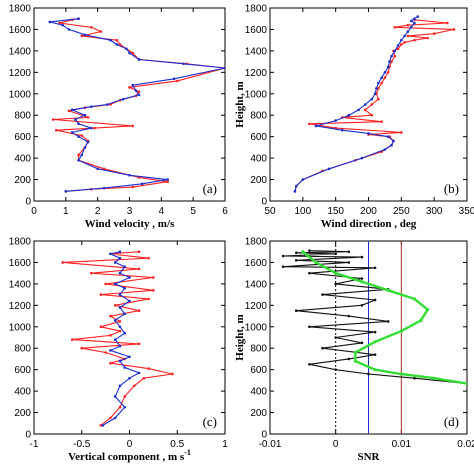  I want to click on y-tick-label: 0, so click(264, 202).